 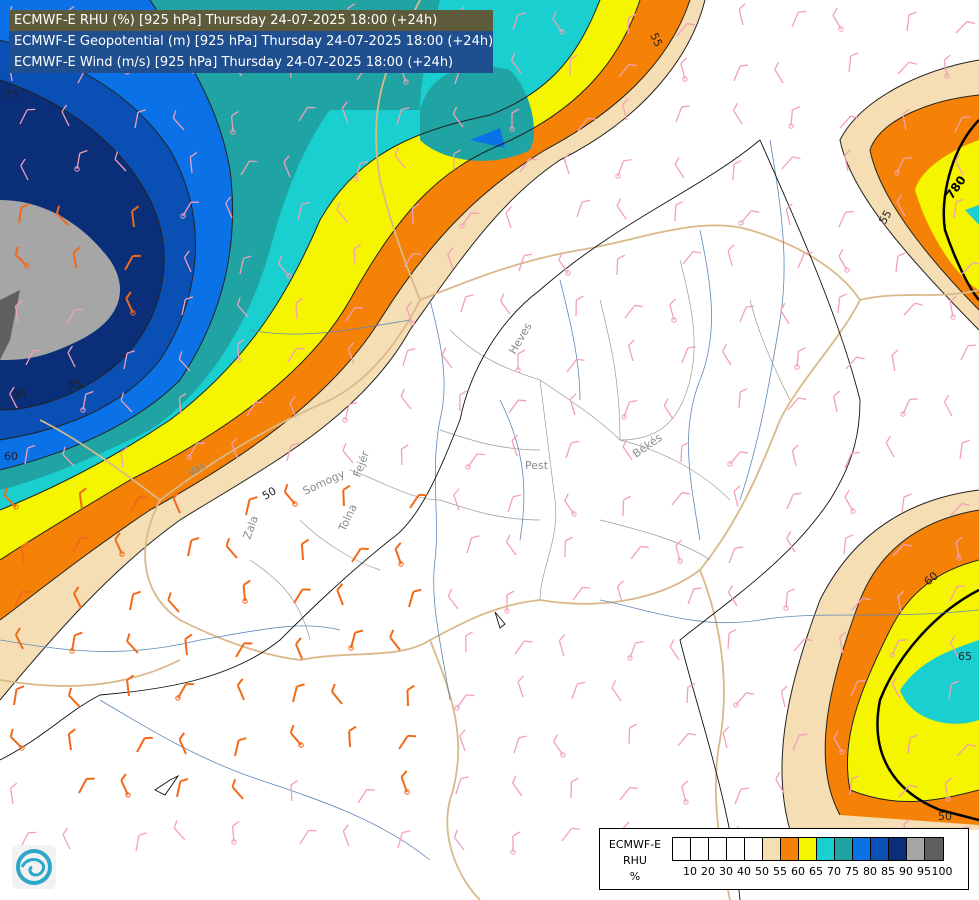 I want to click on legend-tick-label: 100, so click(x=942, y=871).